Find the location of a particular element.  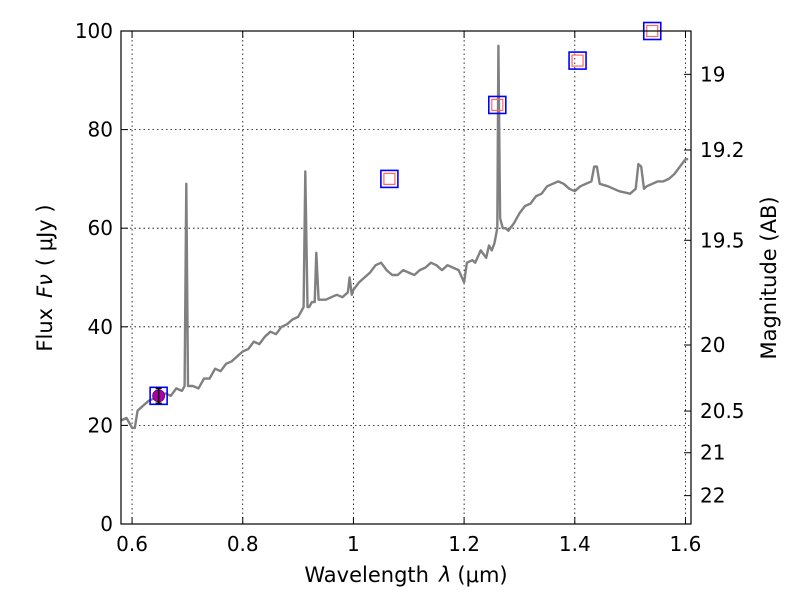

y-tick-label: 100 is located at coordinates (94, 31).